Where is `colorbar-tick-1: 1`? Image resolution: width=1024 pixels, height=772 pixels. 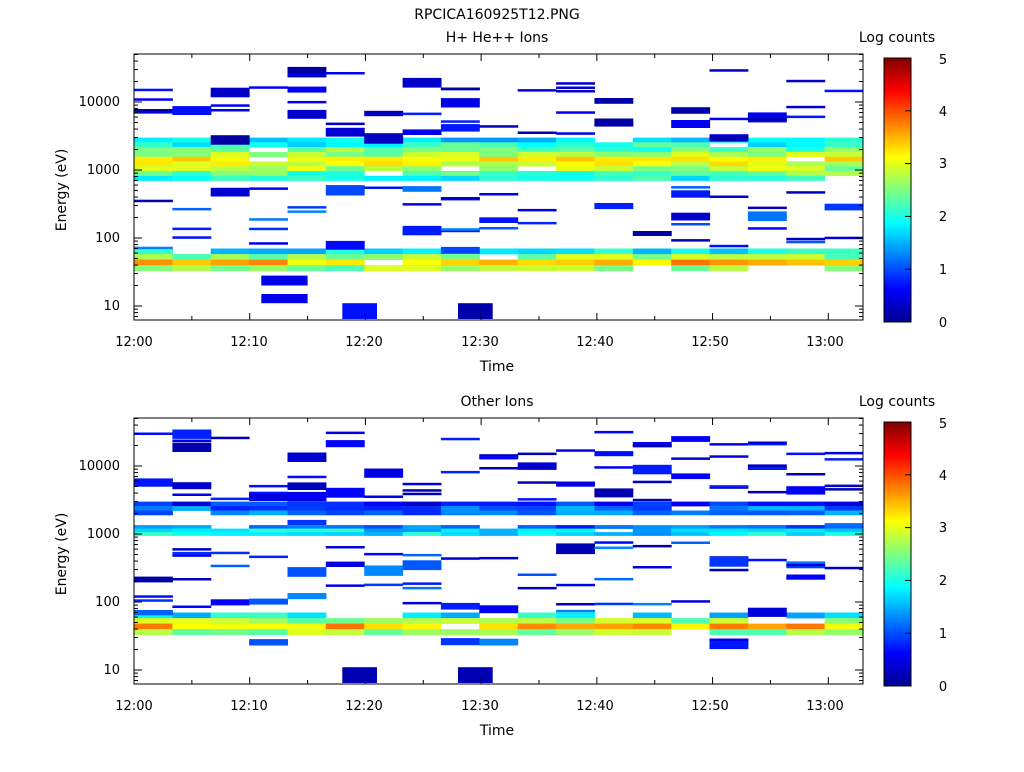
colorbar-tick-1: 1 is located at coordinates (943, 634).